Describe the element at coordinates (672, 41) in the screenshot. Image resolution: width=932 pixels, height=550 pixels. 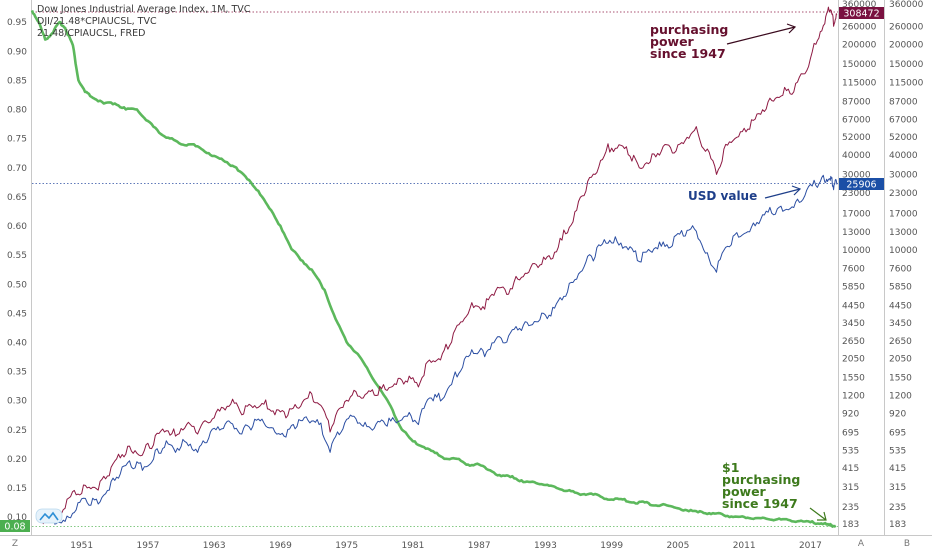
I see `annotation-red-line-2: power` at that location.